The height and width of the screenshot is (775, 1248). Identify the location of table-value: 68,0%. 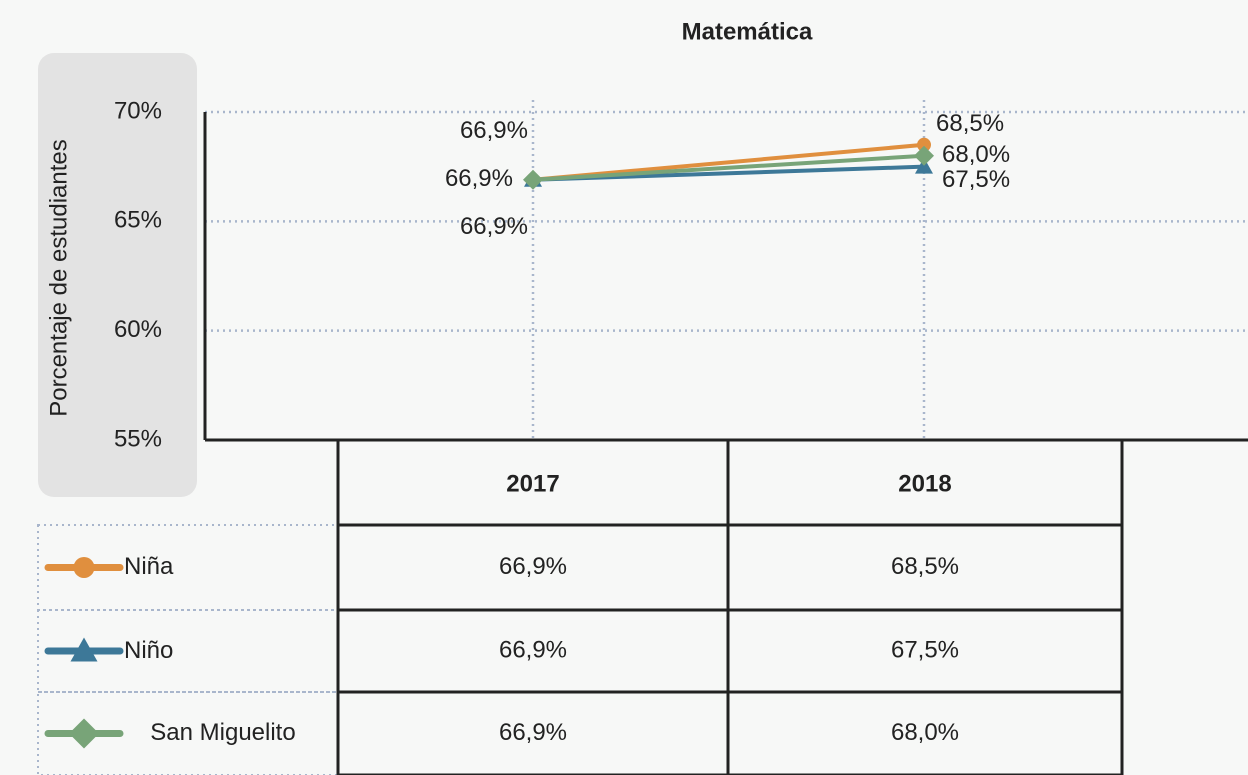
(925, 732).